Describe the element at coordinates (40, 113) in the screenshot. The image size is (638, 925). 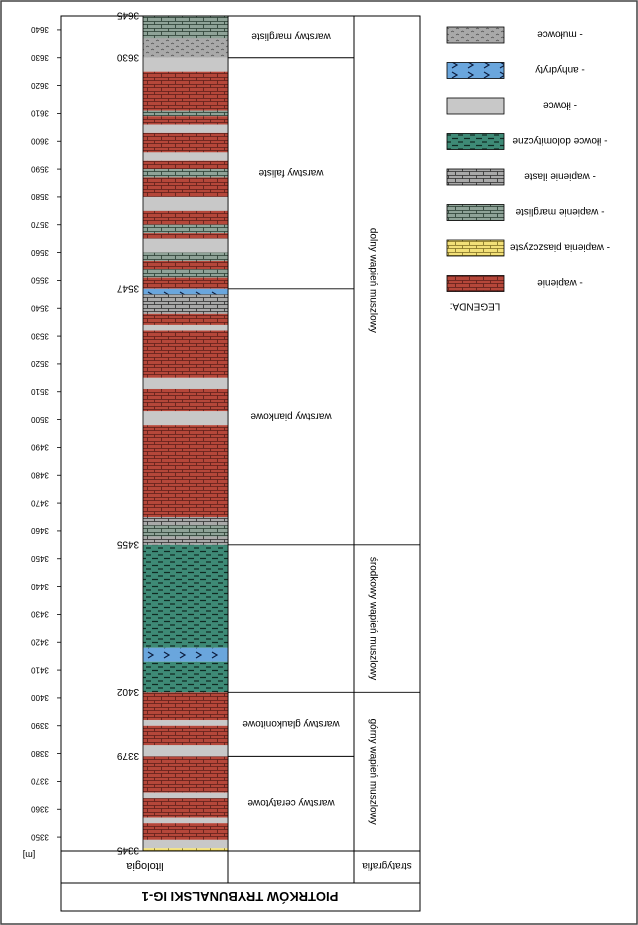
I see `depth-tick-label: 3610` at that location.